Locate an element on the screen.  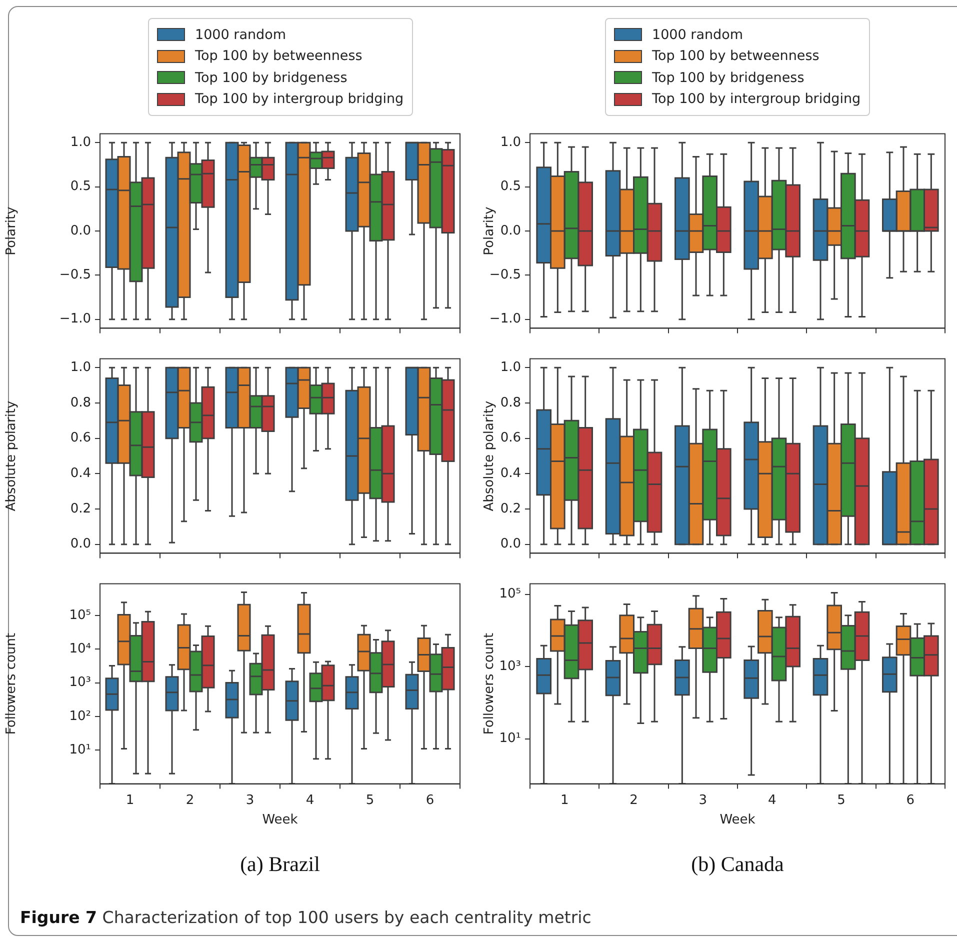
text: (a) Brazil is located at coordinates (280, 864).